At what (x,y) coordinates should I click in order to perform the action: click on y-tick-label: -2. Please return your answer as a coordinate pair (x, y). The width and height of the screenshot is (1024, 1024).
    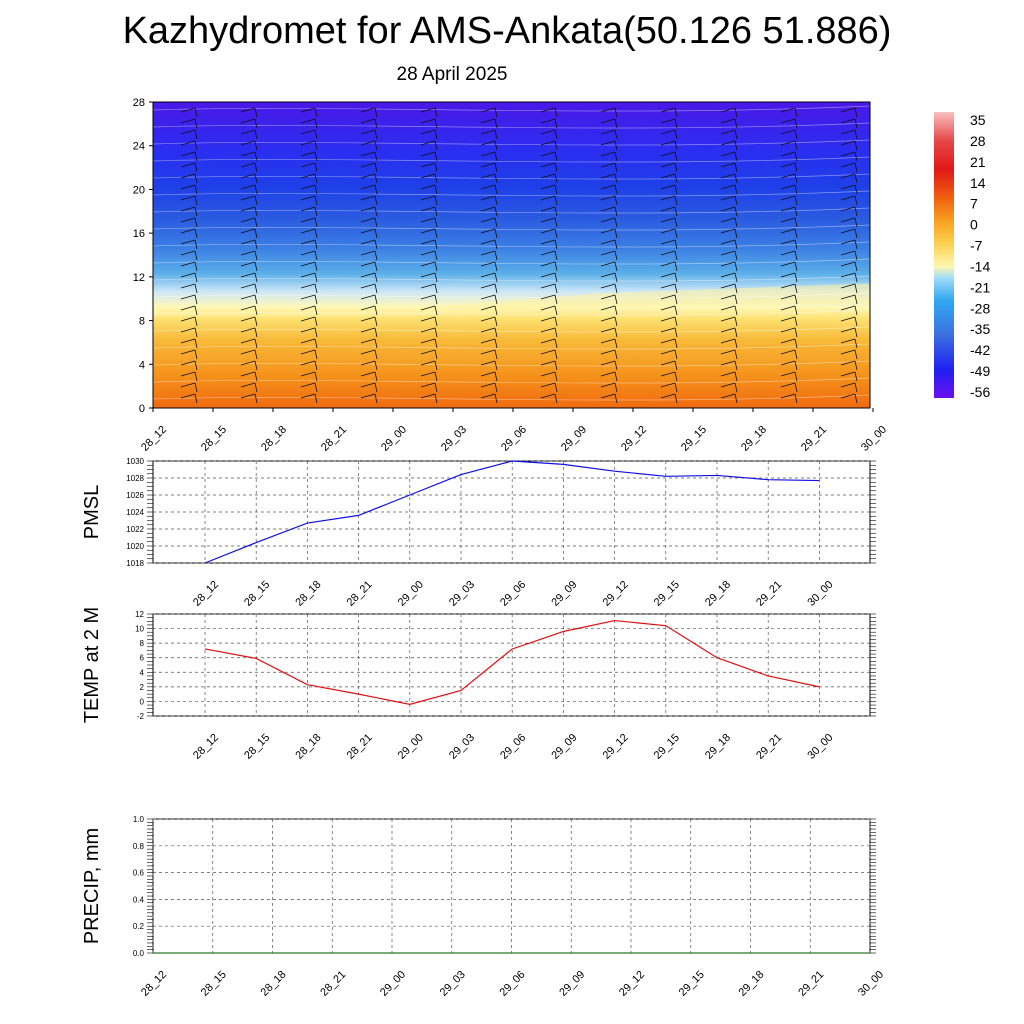
    Looking at the image, I should click on (141, 716).